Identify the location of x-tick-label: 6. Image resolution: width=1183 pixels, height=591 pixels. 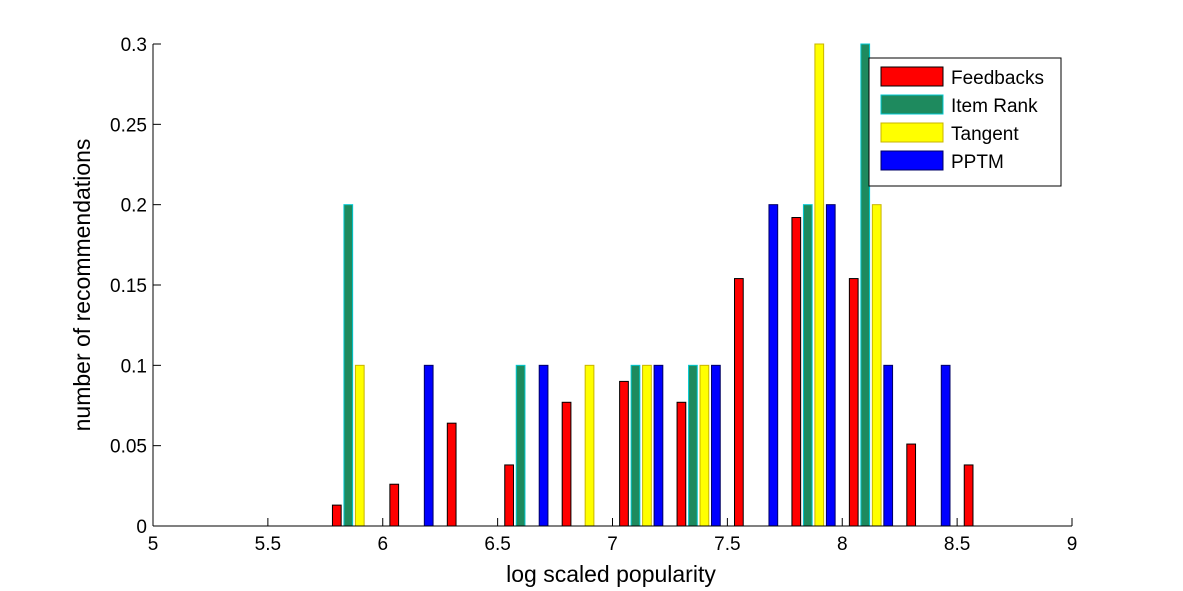
(382, 544).